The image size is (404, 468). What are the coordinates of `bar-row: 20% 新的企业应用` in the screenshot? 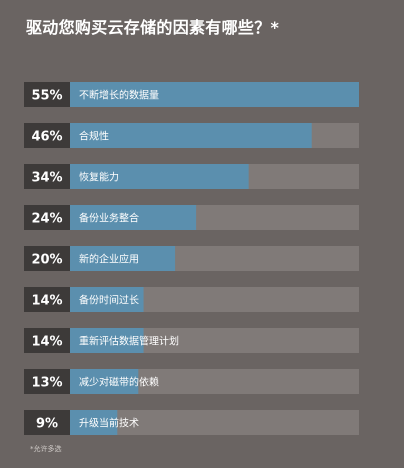 It's located at (191, 258).